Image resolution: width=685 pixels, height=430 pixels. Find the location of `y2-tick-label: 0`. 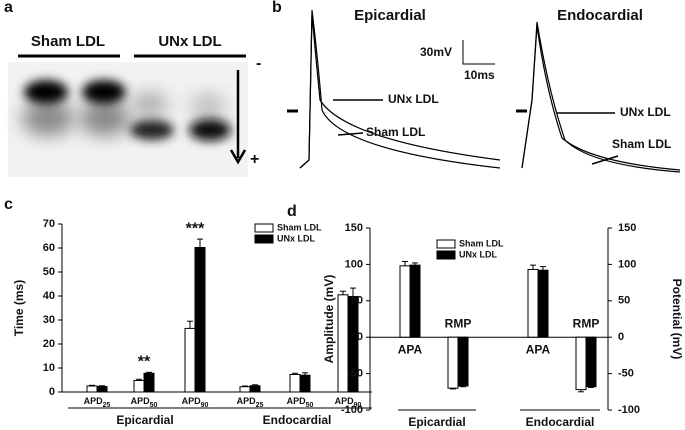

y2-tick-label: 0 is located at coordinates (621, 337).